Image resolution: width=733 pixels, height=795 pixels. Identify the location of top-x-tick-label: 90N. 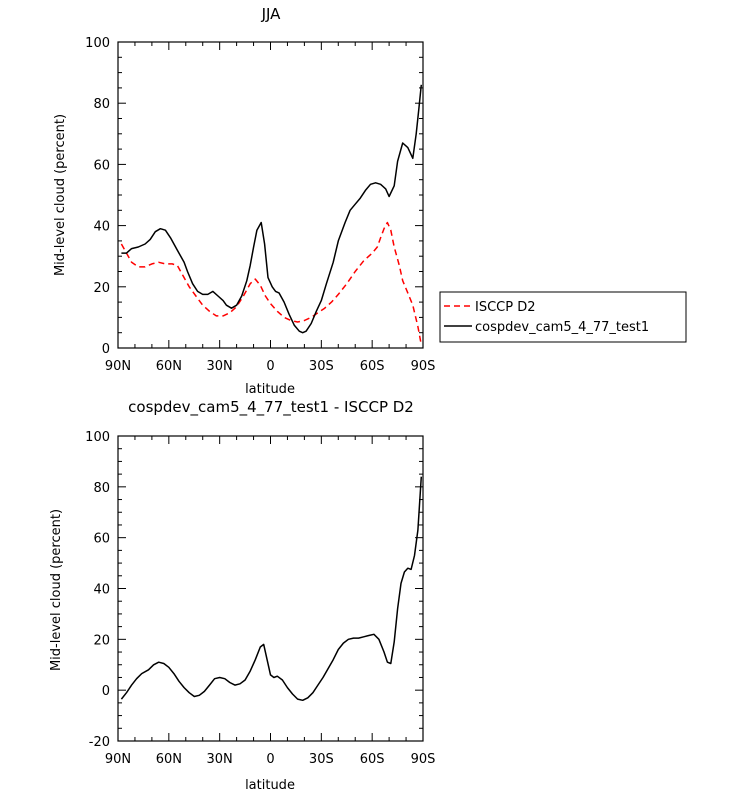
(118, 366).